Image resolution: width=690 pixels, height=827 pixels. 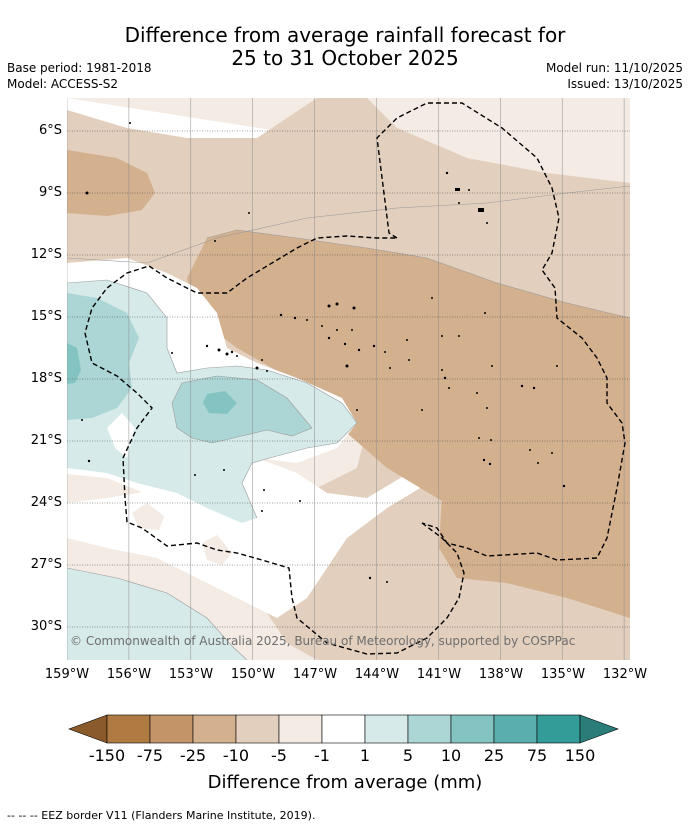 What do you see at coordinates (345, 58) in the screenshot?
I see `title-line-2: 25 to 31 October 2025` at bounding box center [345, 58].